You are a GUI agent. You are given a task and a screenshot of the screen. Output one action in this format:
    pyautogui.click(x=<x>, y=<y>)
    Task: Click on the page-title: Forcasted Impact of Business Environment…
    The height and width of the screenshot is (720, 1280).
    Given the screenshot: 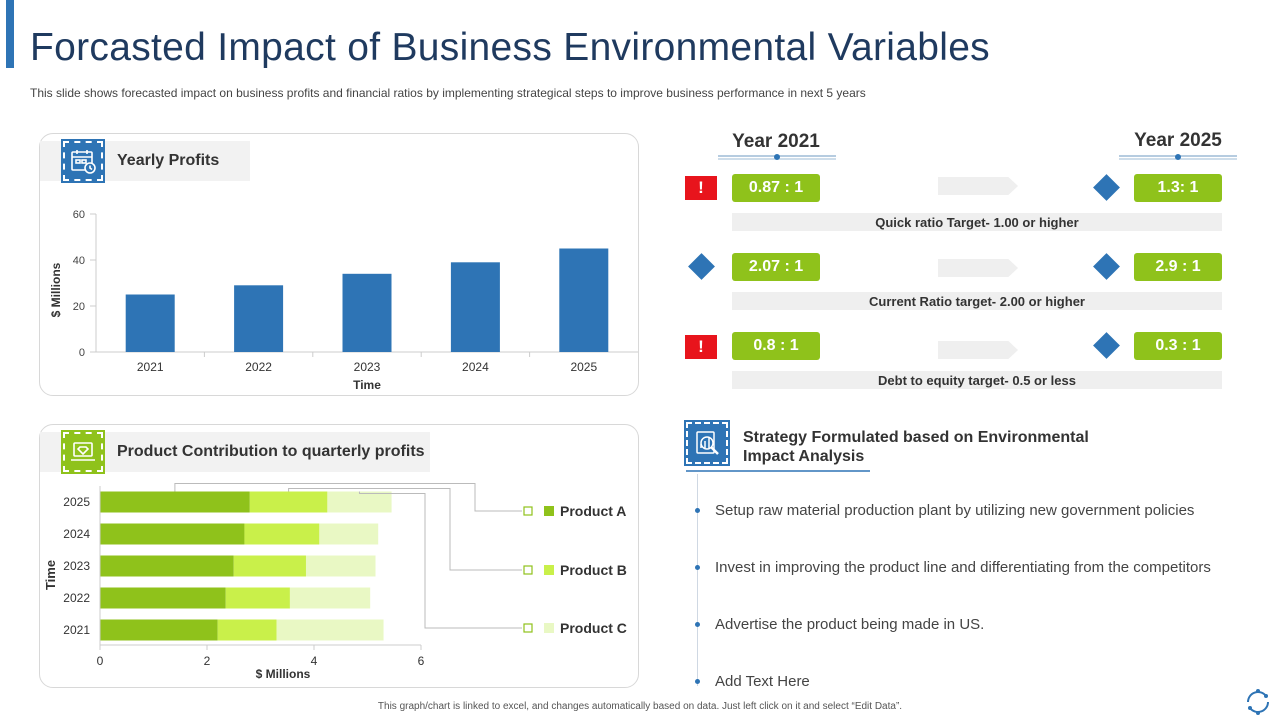 What is the action you would take?
    pyautogui.click(x=510, y=47)
    